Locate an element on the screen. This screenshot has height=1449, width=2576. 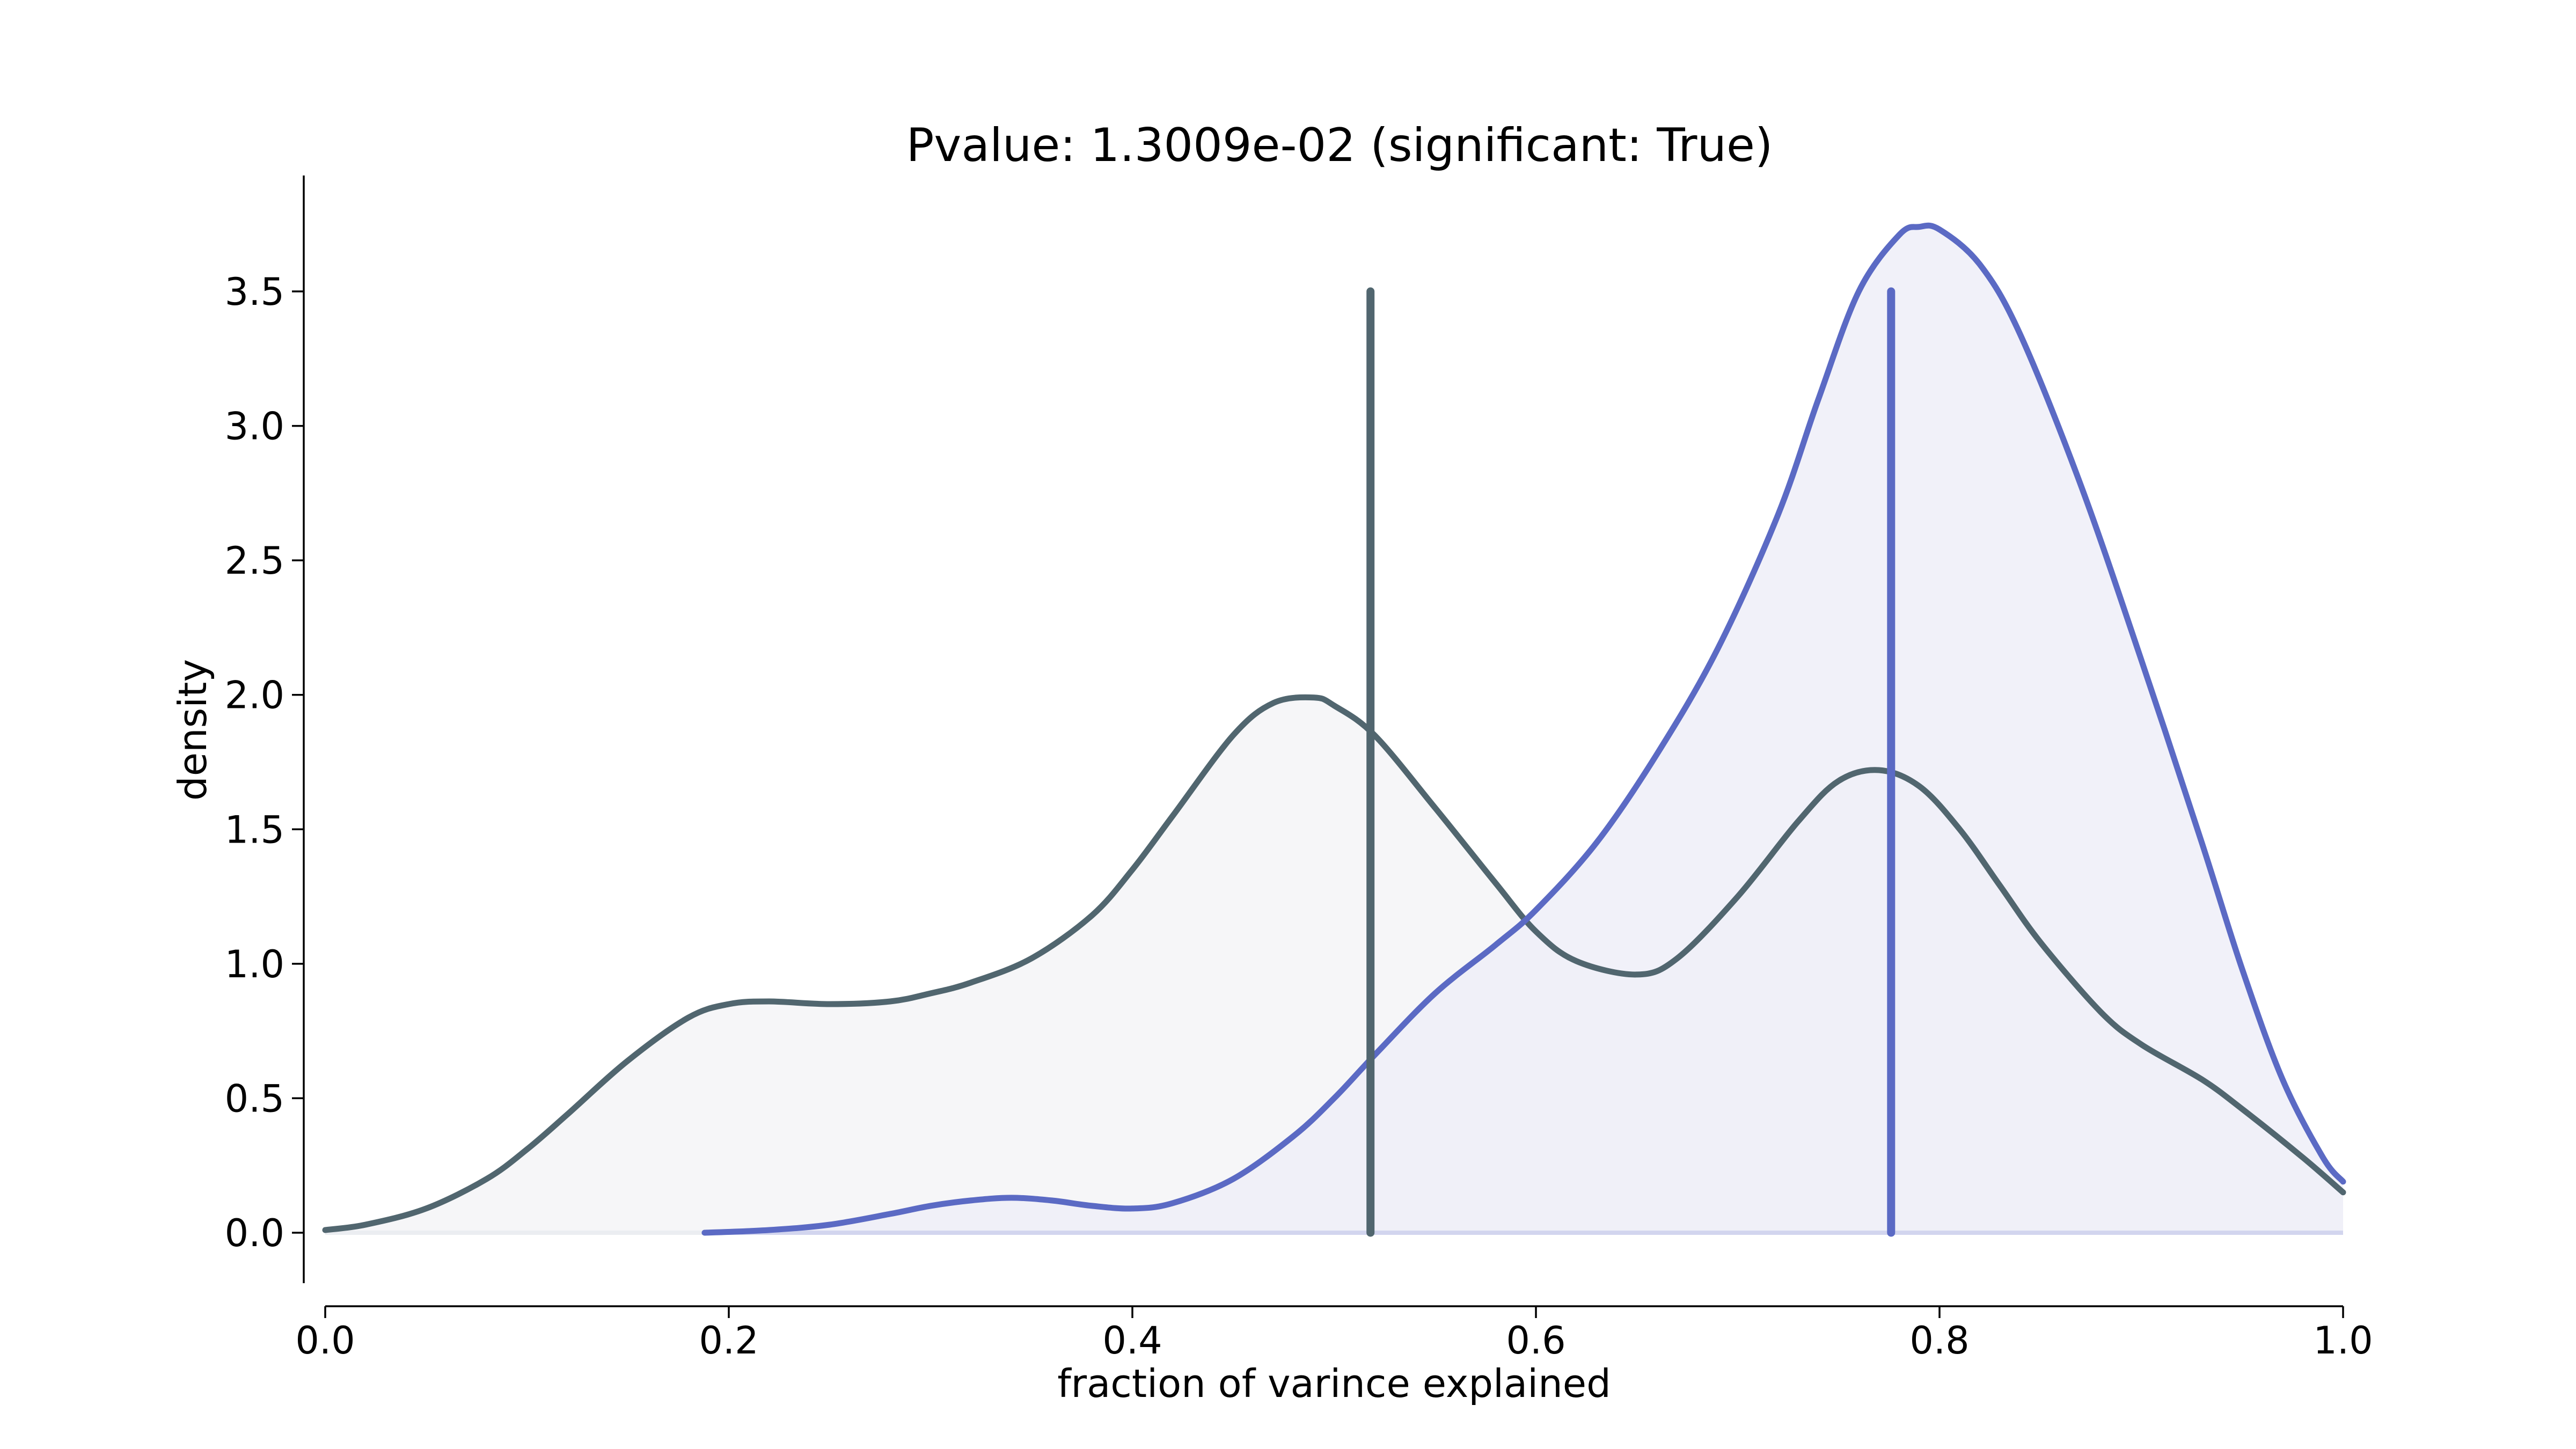
chart-title: Pvalue: 1.3009e-02 (significant: True) is located at coordinates (1339, 145).